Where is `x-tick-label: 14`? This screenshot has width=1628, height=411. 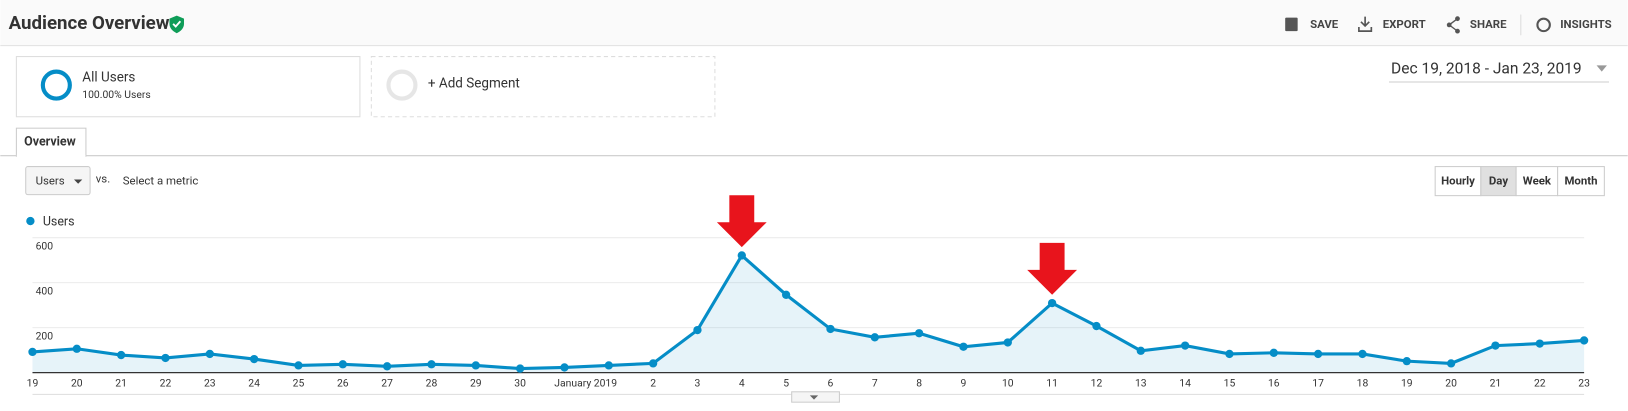 x-tick-label: 14 is located at coordinates (1185, 383).